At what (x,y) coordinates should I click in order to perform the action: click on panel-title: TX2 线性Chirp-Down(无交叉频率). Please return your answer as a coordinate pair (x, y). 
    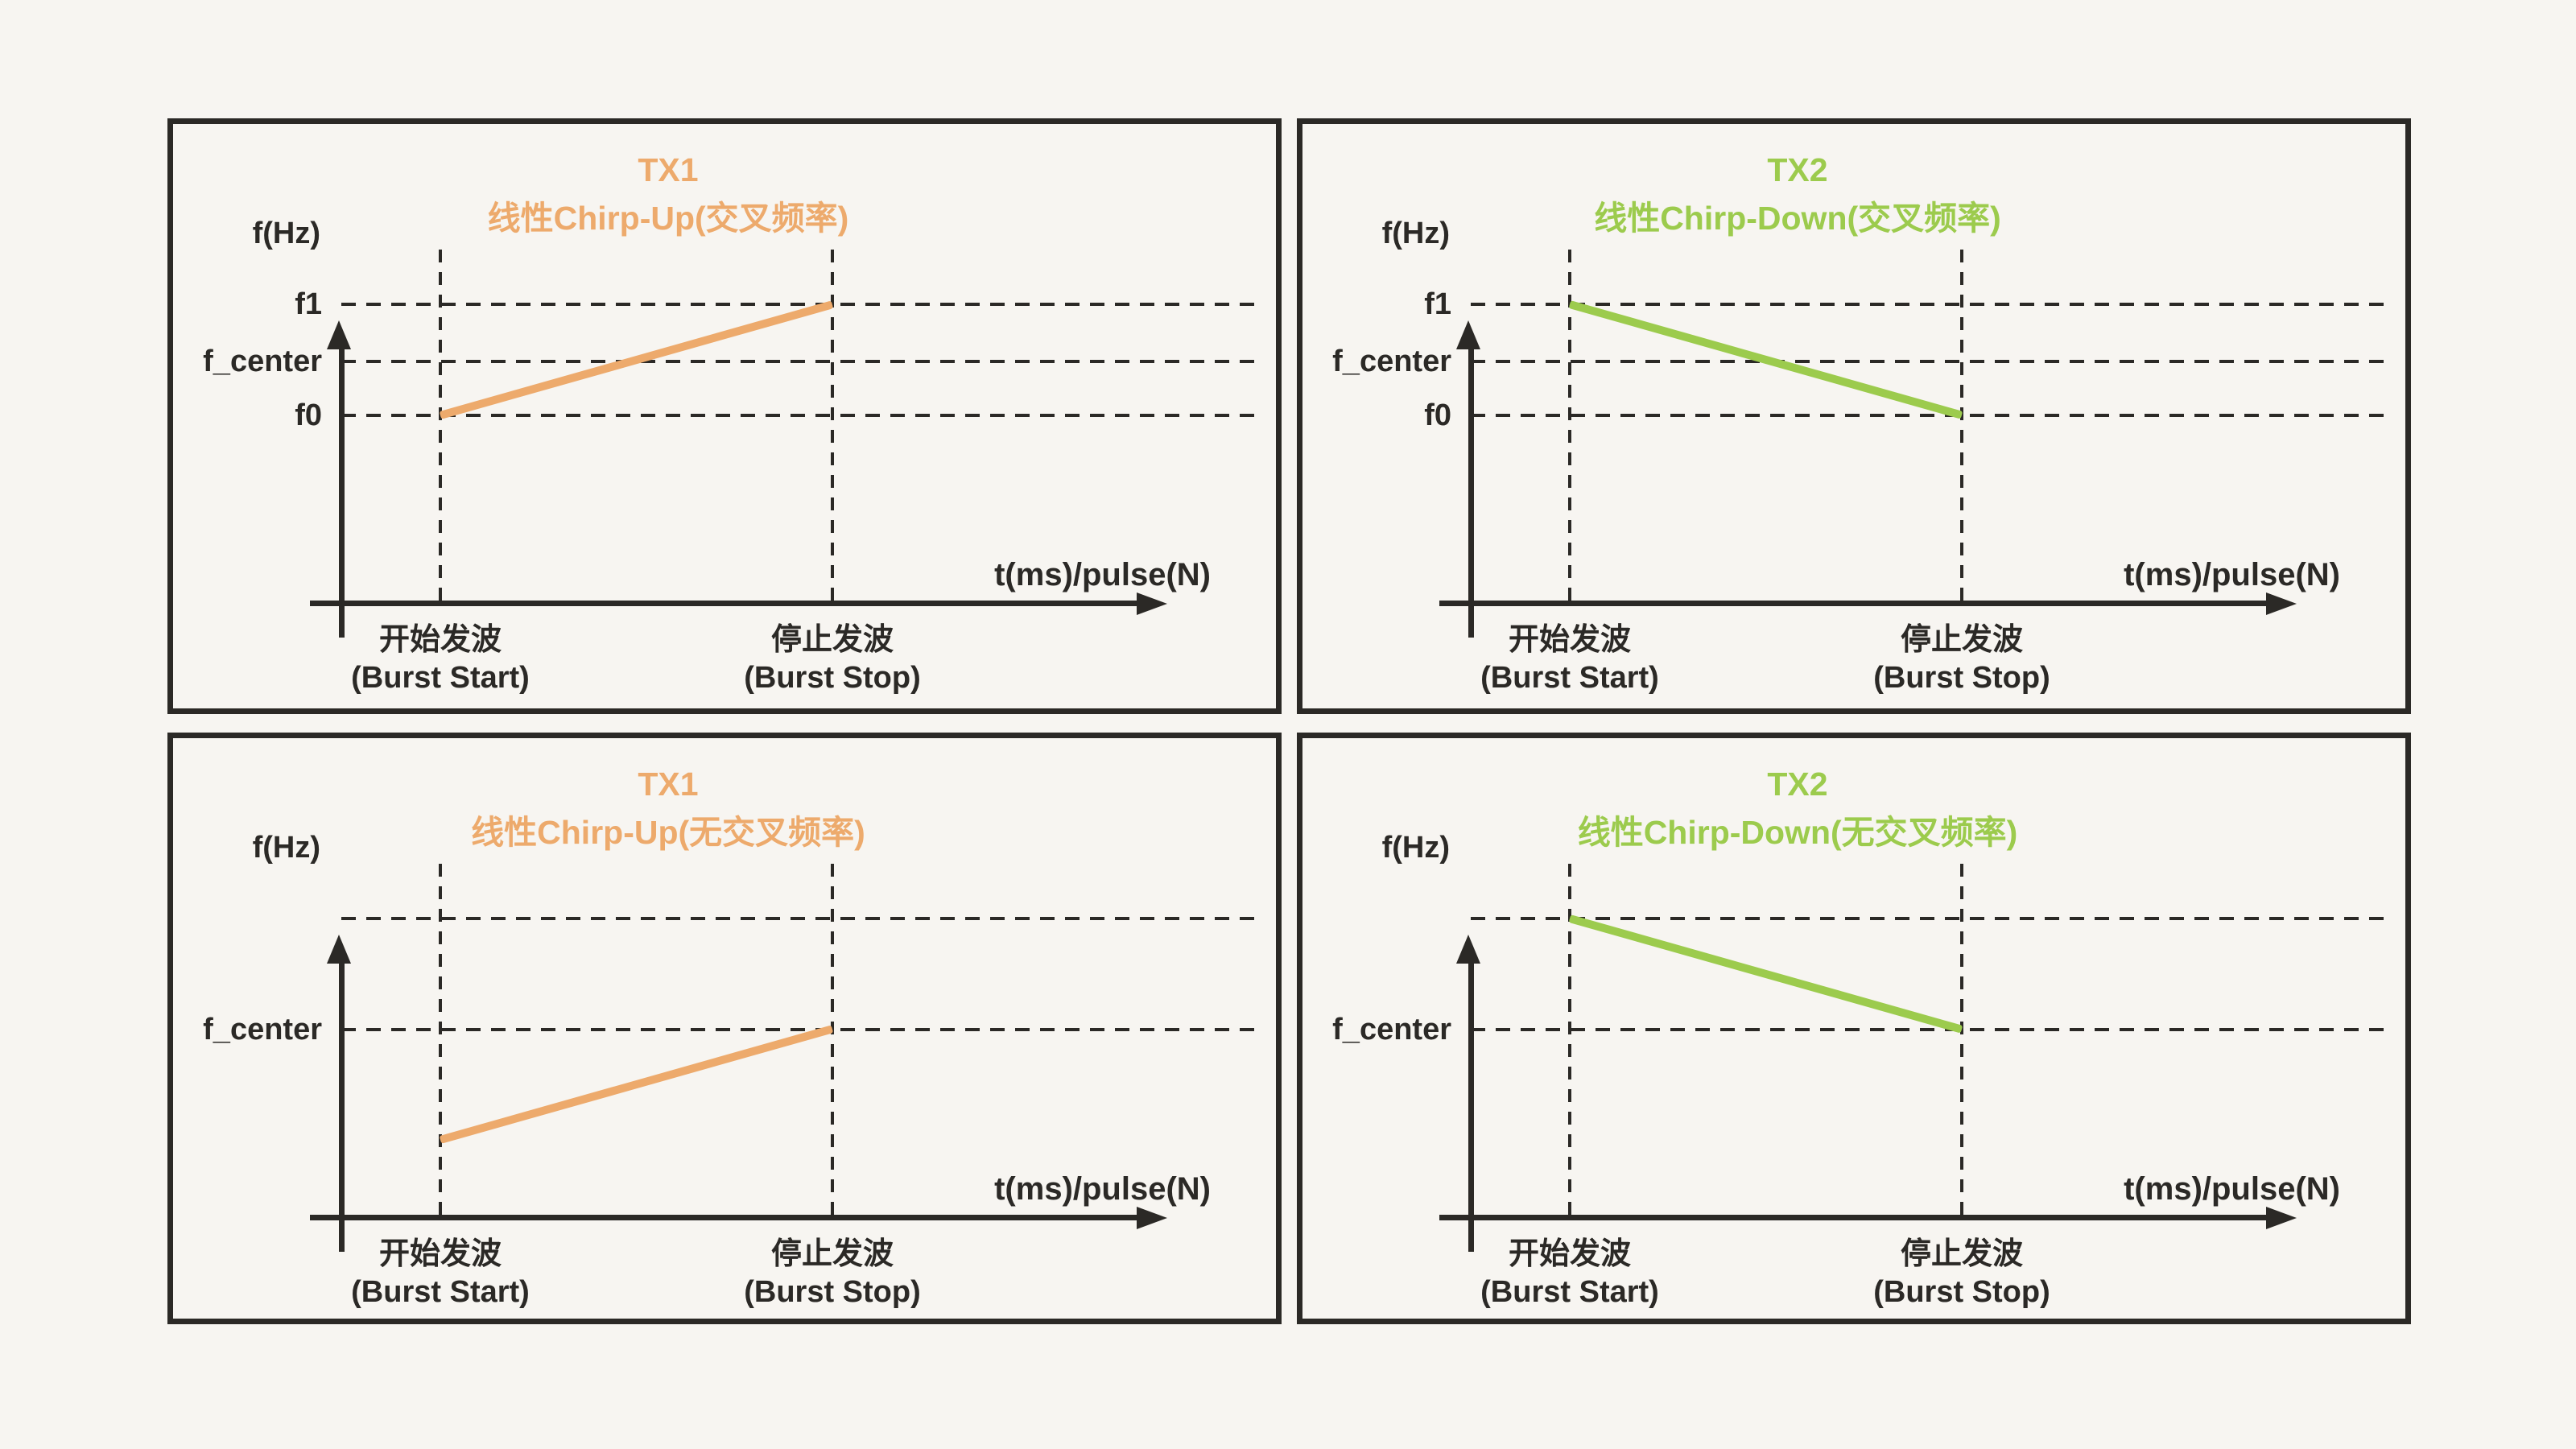
    Looking at the image, I should click on (1797, 808).